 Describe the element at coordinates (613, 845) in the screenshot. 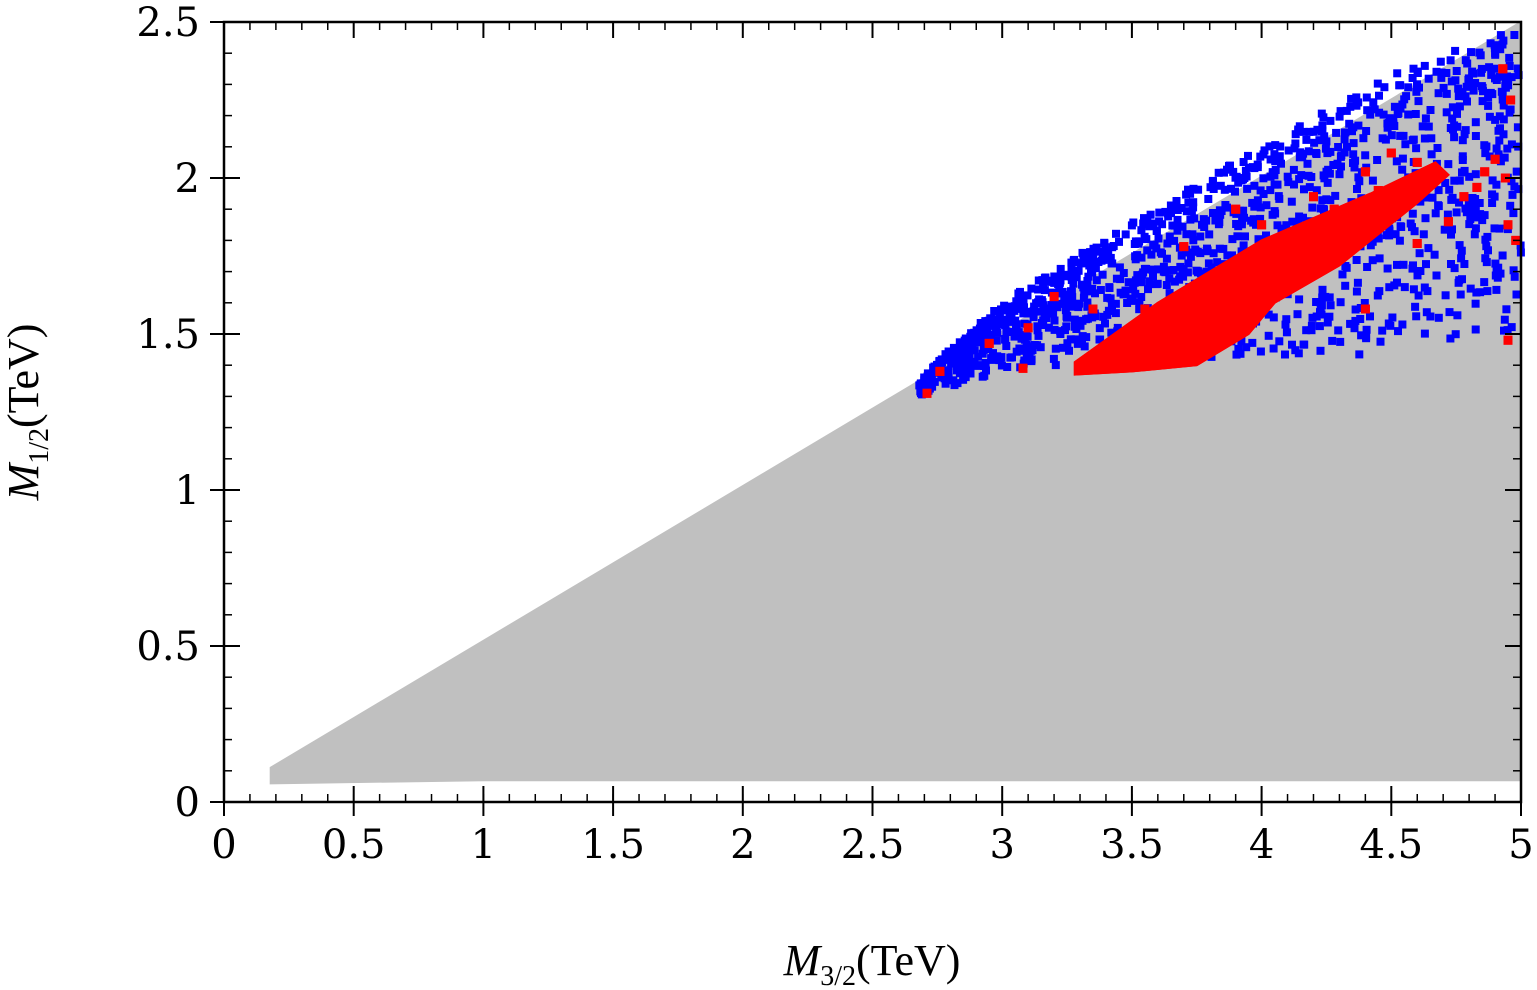

I see `x-tick-label: 1.5` at that location.